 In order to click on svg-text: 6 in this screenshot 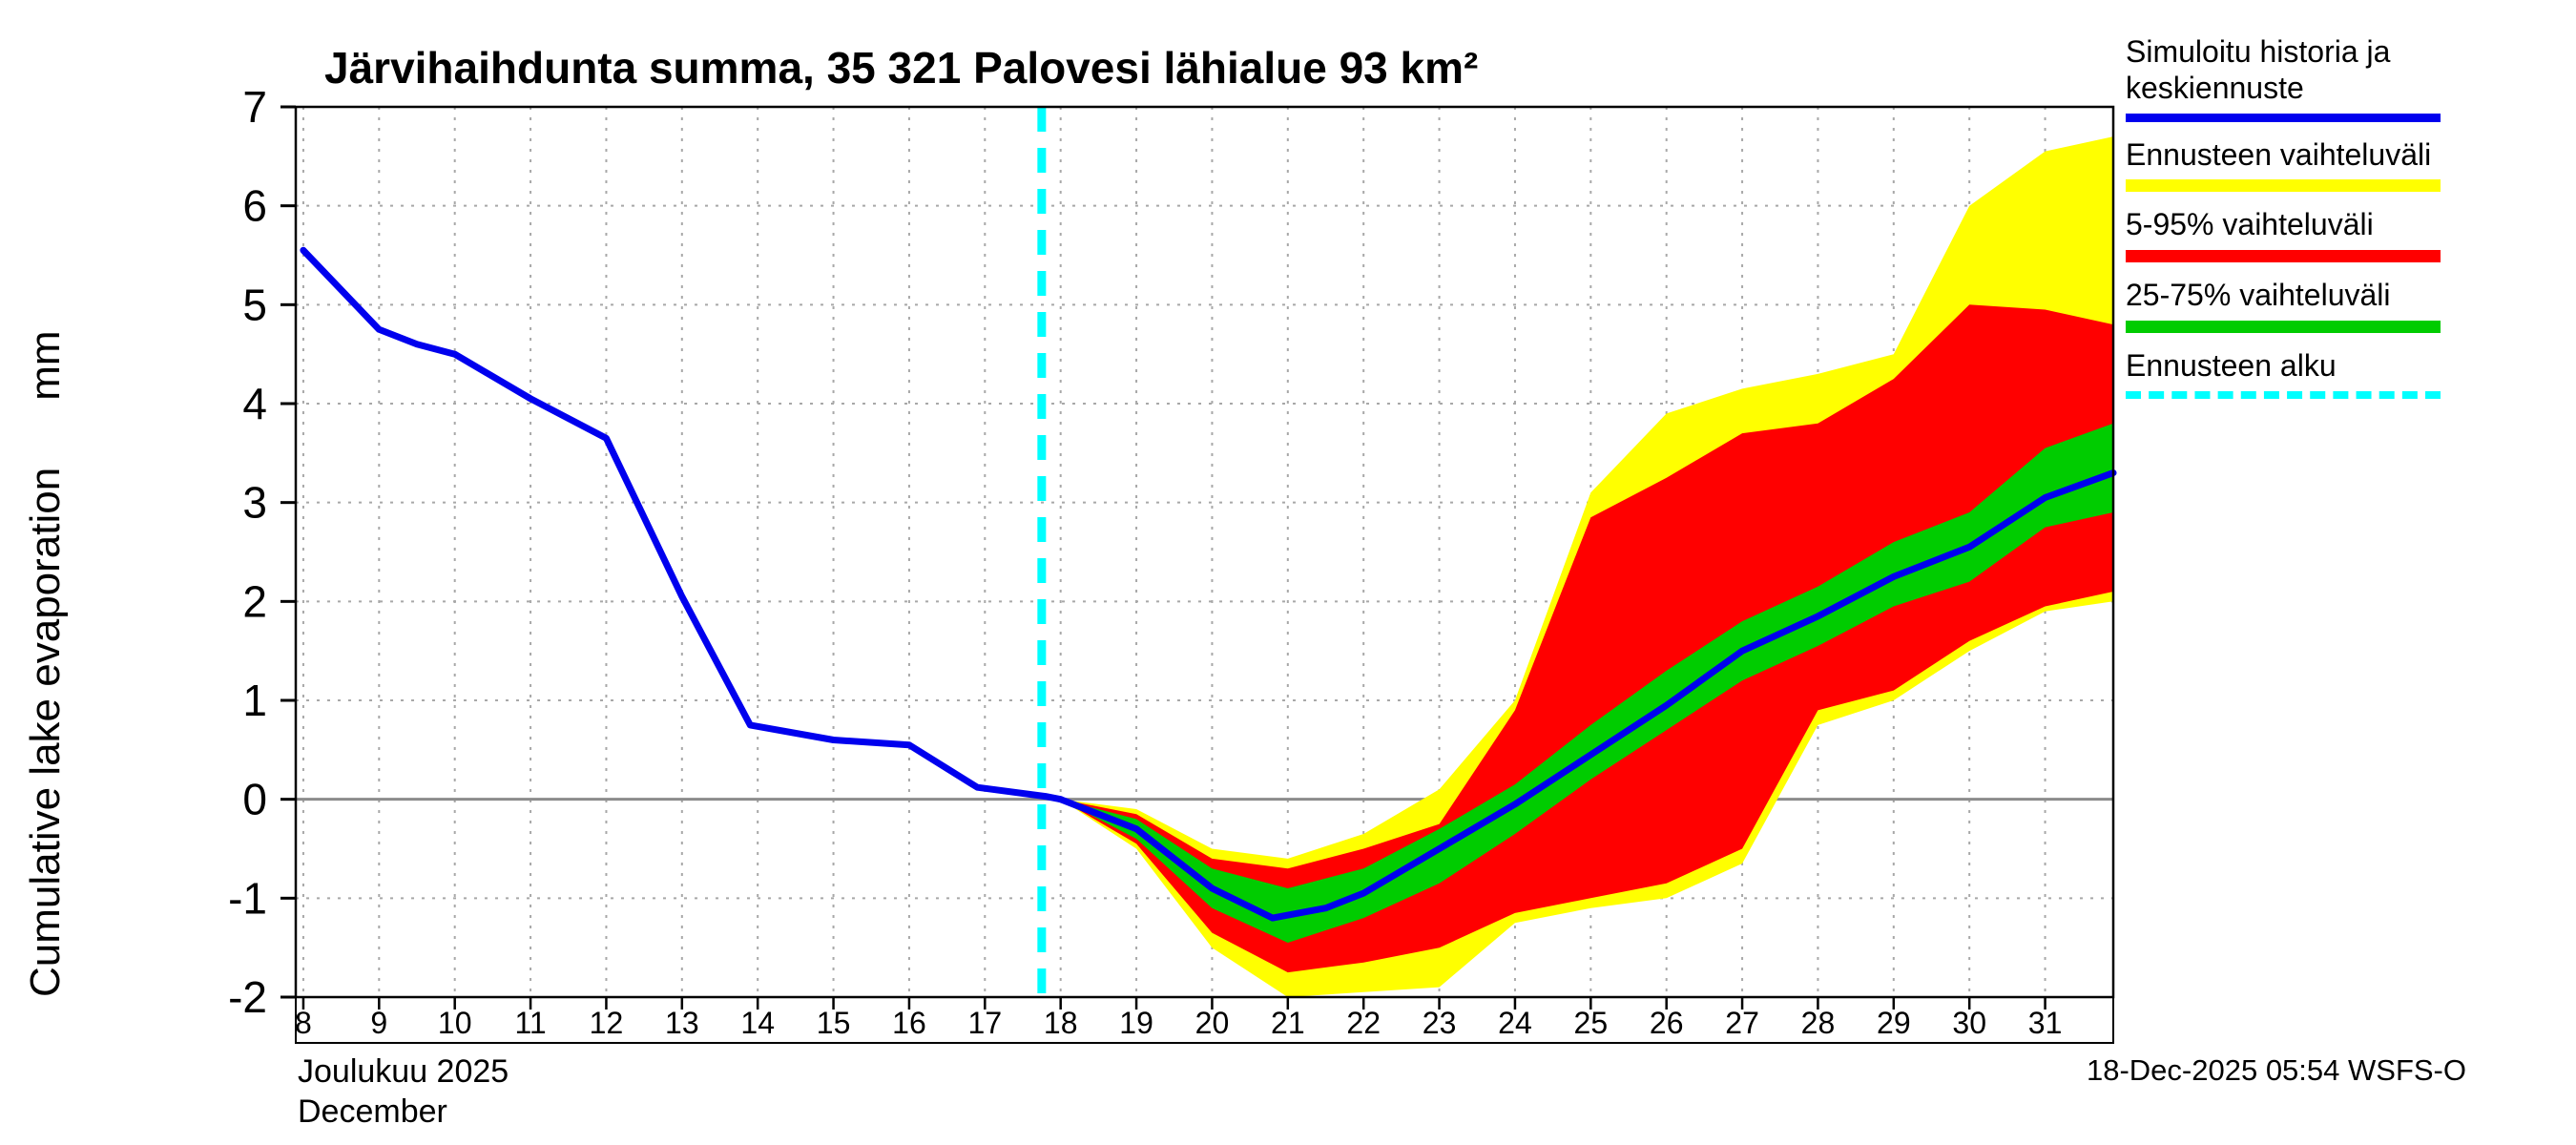, I will do `click(254, 206)`.